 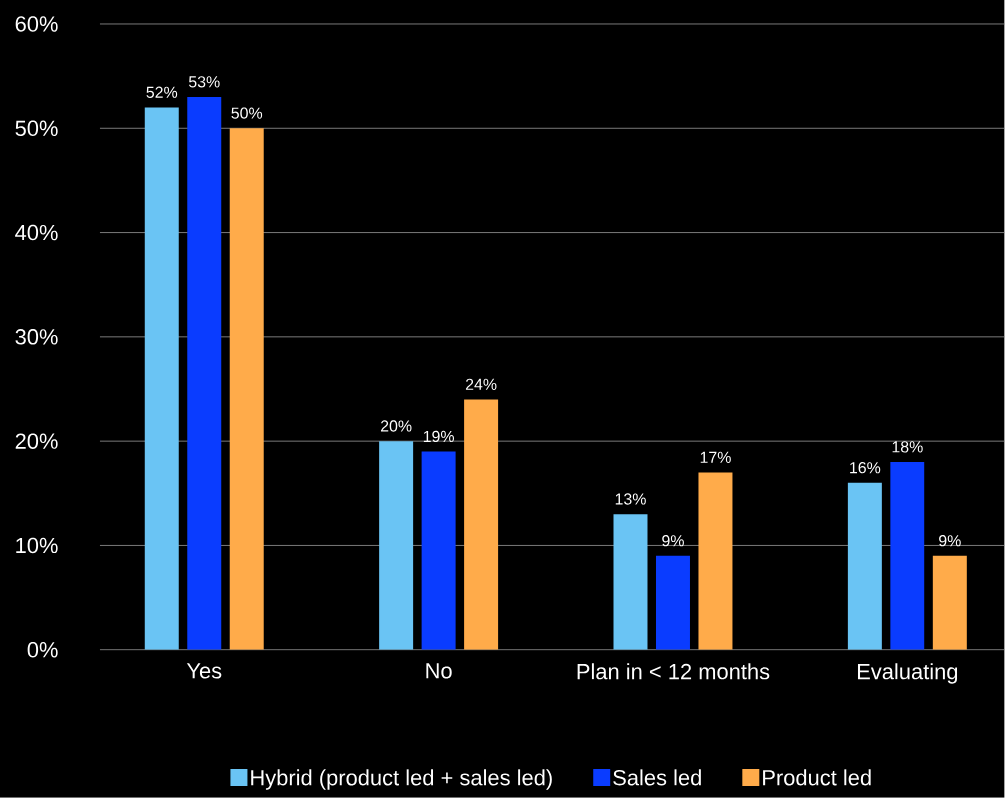 What do you see at coordinates (37, 545) in the screenshot?
I see `y-tick-label: 10%` at bounding box center [37, 545].